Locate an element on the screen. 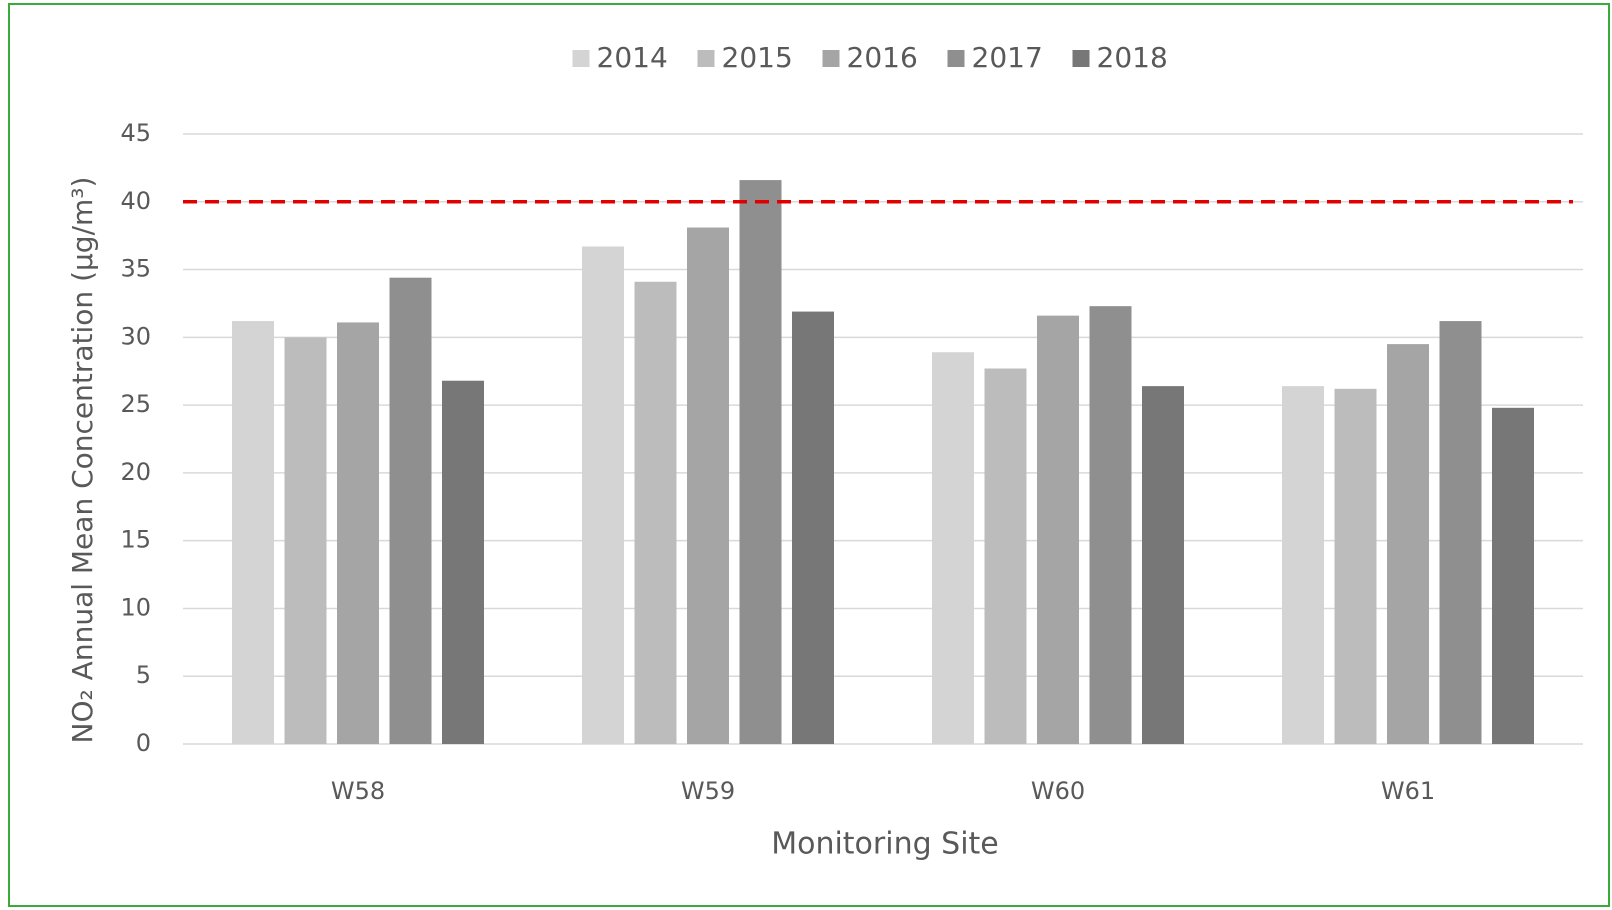 The width and height of the screenshot is (1612, 910). legend-label: 2015 is located at coordinates (757, 57).